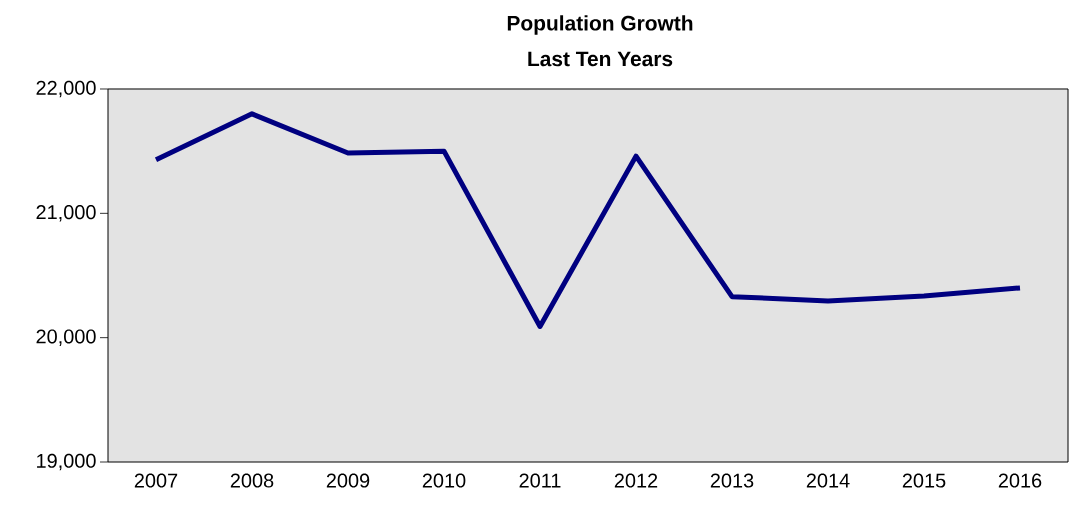  I want to click on x-tick-label: 2009, so click(348, 480).